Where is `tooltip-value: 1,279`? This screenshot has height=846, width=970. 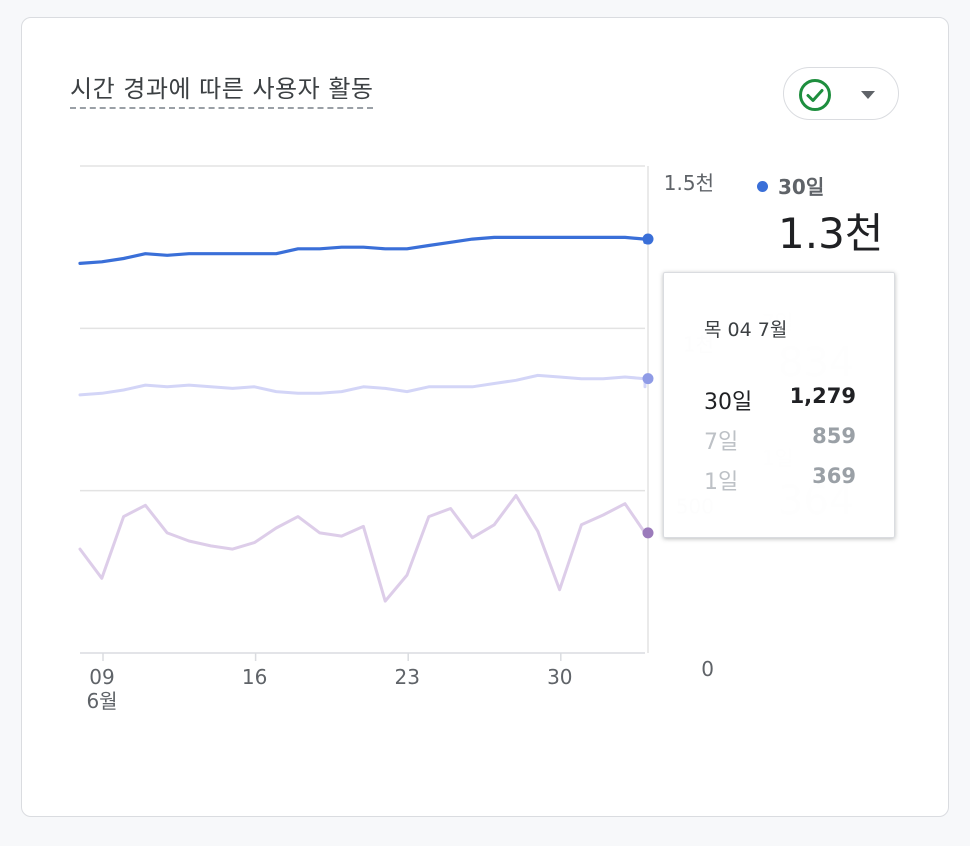 tooltip-value: 1,279 is located at coordinates (822, 396).